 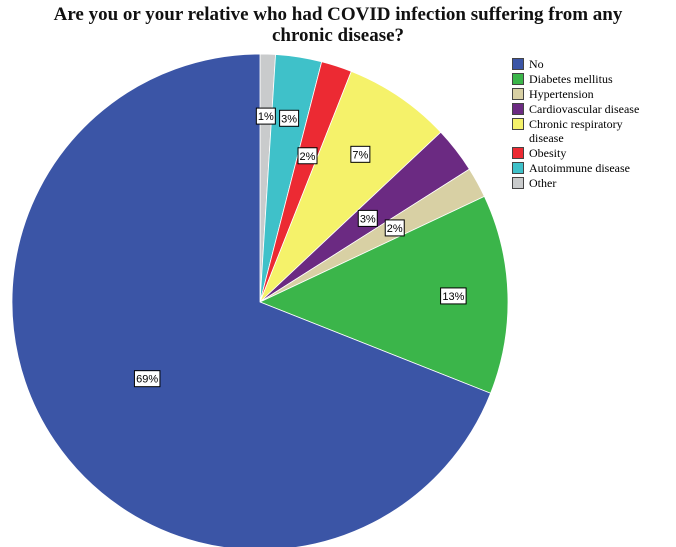 I want to click on legend-item-hypertension: Hypertension, so click(x=594, y=94).